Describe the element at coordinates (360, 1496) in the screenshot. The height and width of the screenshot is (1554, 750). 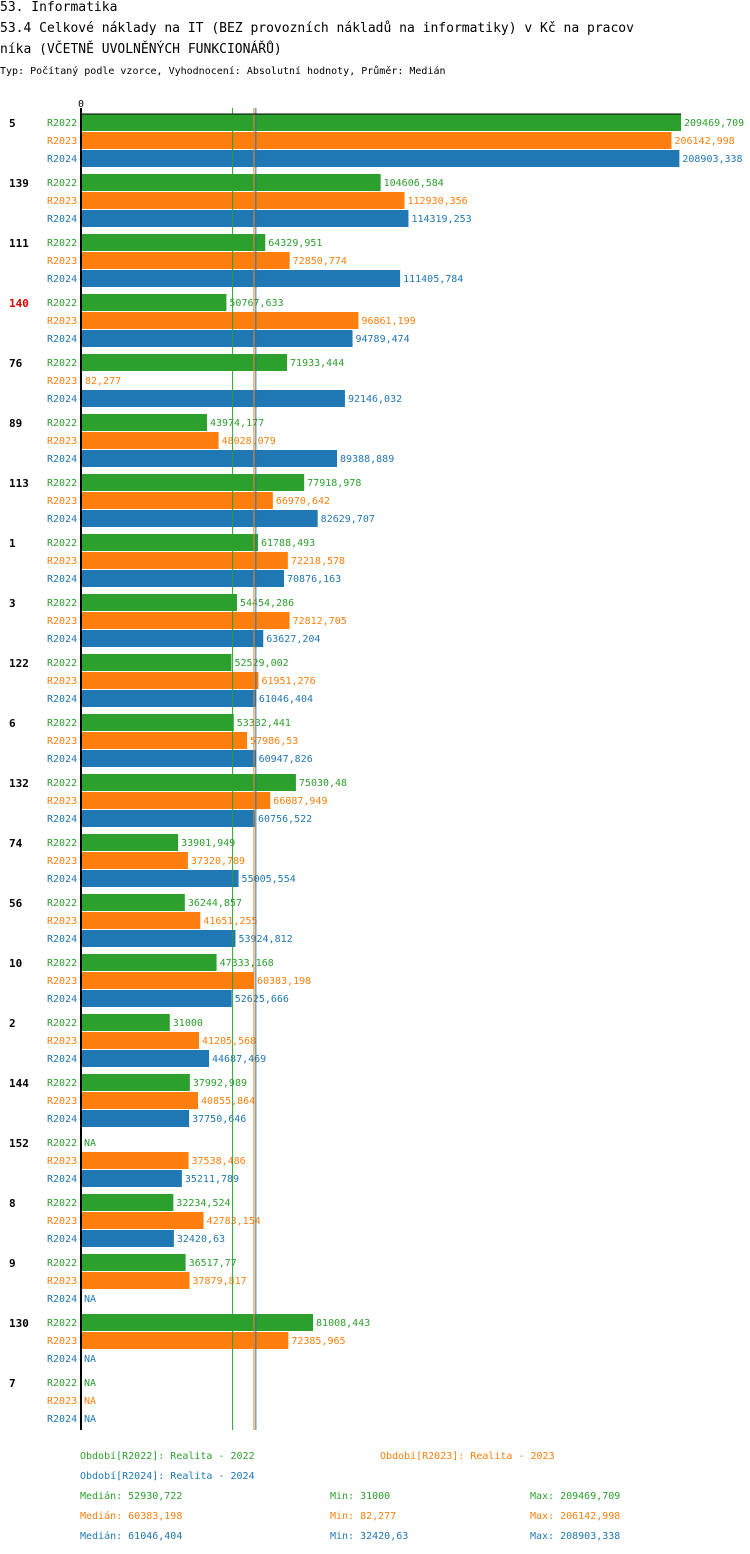
I see `min-r2022: Min: 31000` at that location.